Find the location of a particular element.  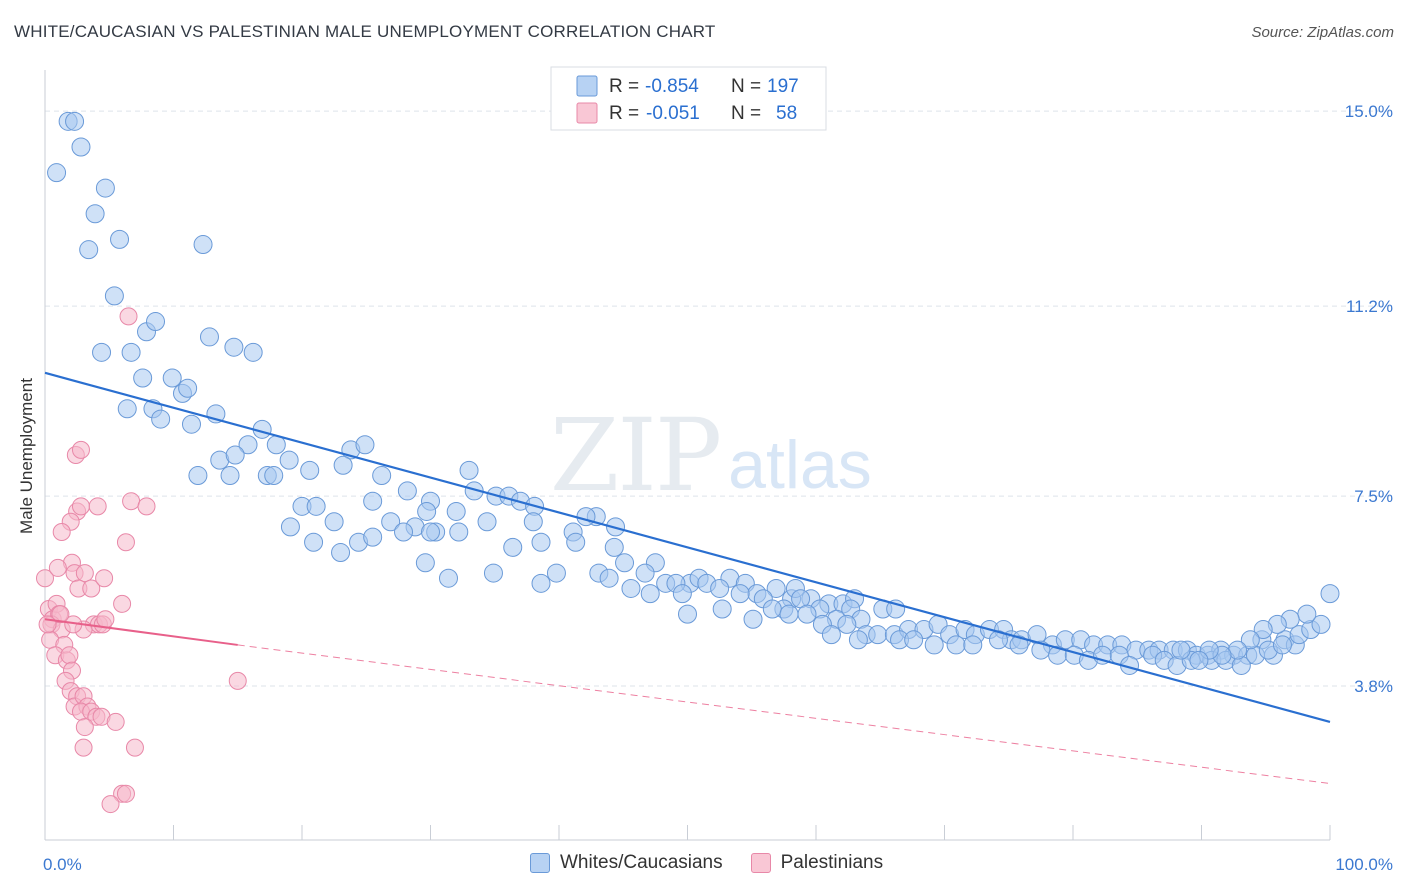

palestinians-points is located at coordinates (141, 560).